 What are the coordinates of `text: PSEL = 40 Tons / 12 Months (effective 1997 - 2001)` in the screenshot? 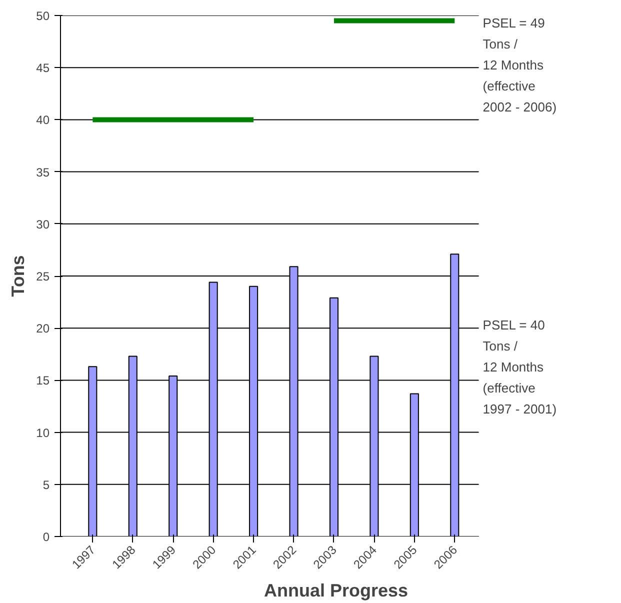 It's located at (519, 367).